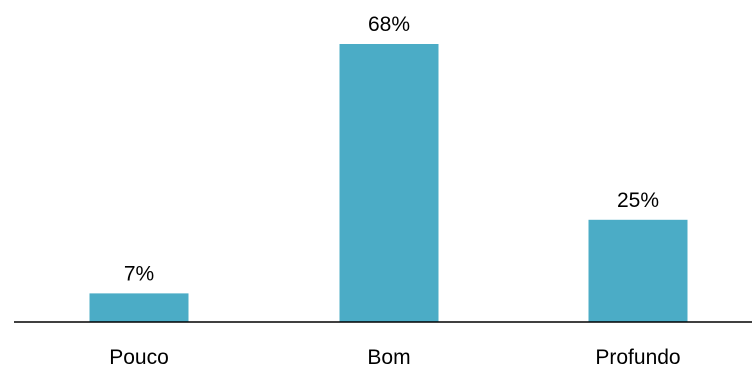  I want to click on data-label-profundo: 25%, so click(638, 200).